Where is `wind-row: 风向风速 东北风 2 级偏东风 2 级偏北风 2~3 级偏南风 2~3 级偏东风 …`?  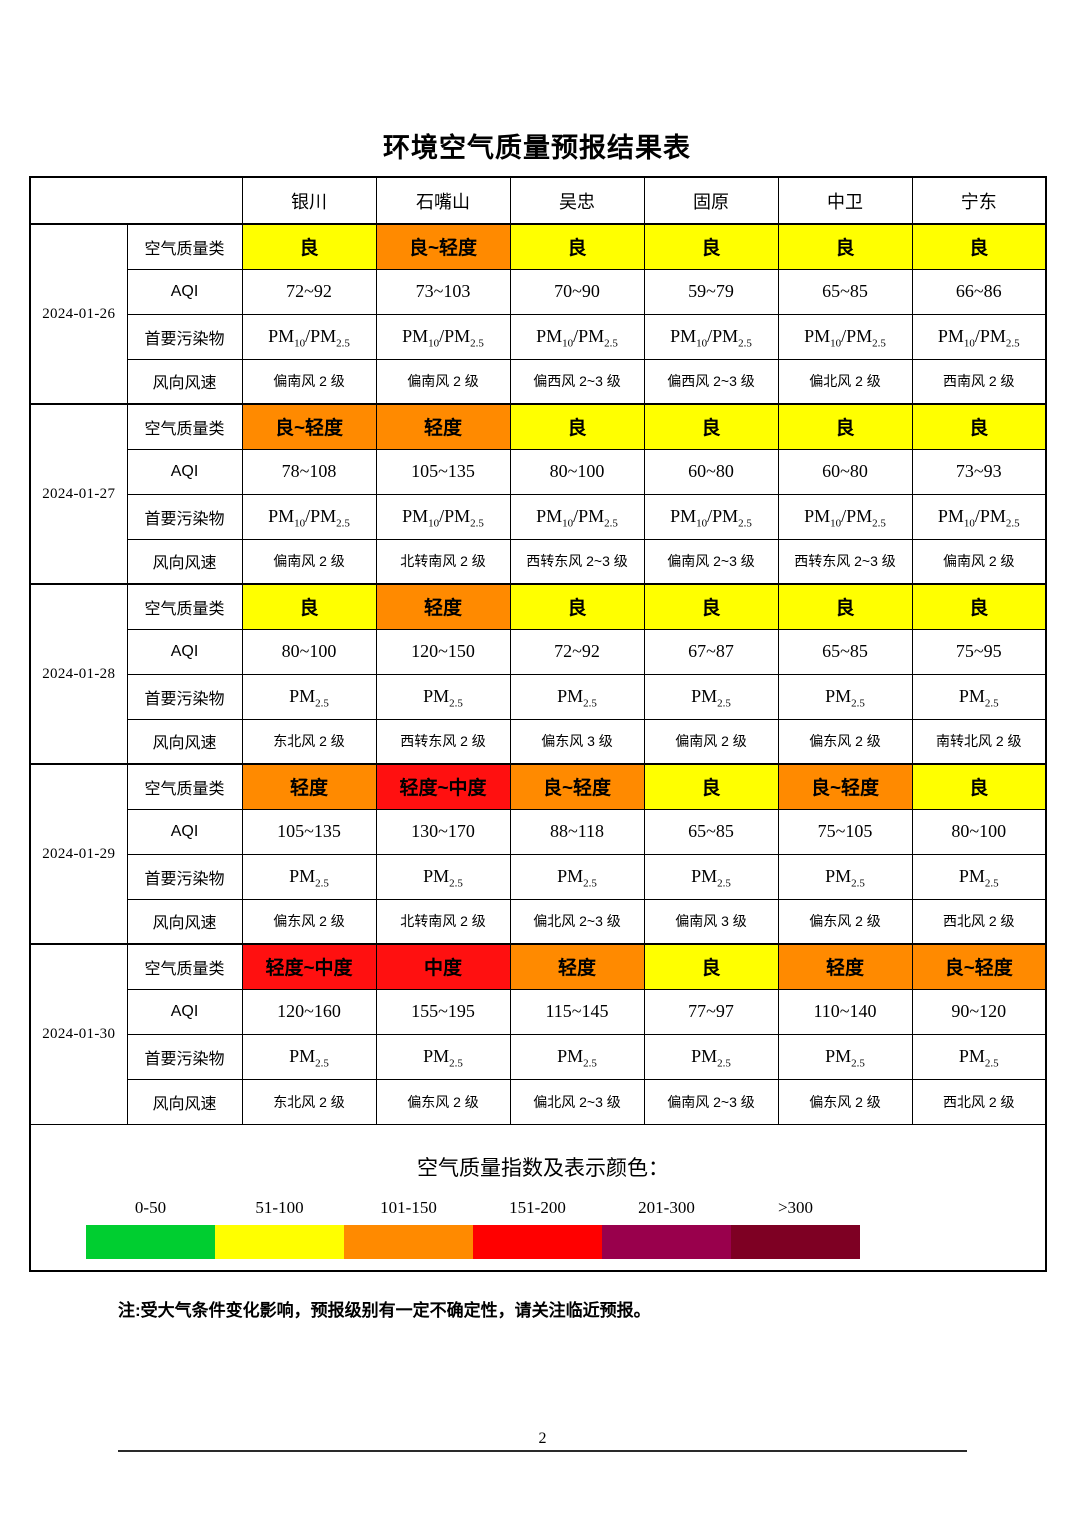
wind-row: 风向风速 东北风 2 级偏东风 2 级偏北风 2~3 级偏南风 2~3 级偏东风 … is located at coordinates (538, 1101).